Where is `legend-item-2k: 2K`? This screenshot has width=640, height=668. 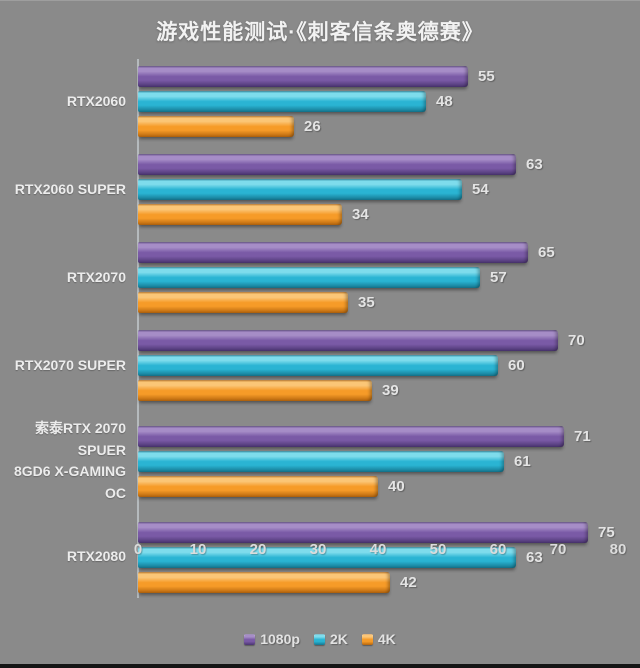
legend-item-2k: 2K is located at coordinates (330, 639).